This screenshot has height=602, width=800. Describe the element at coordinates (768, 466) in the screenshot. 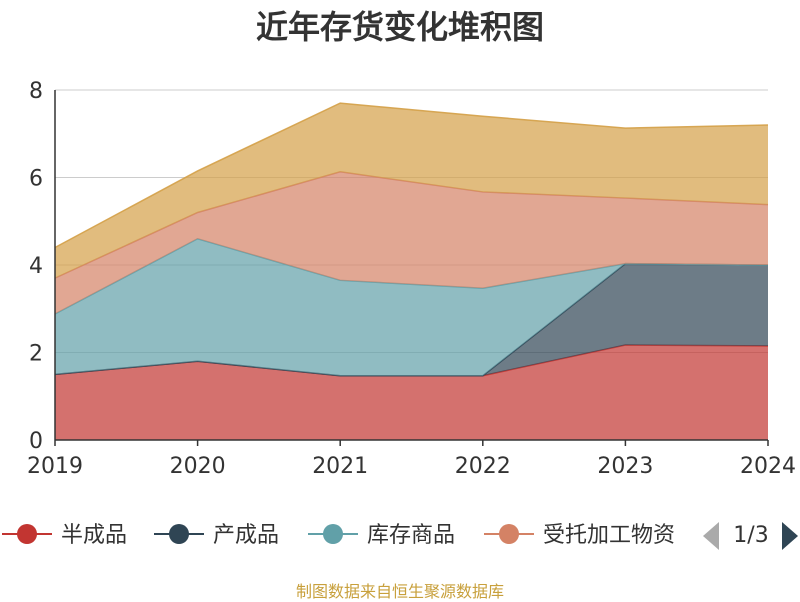

I see `x-tick-label: 2024` at that location.